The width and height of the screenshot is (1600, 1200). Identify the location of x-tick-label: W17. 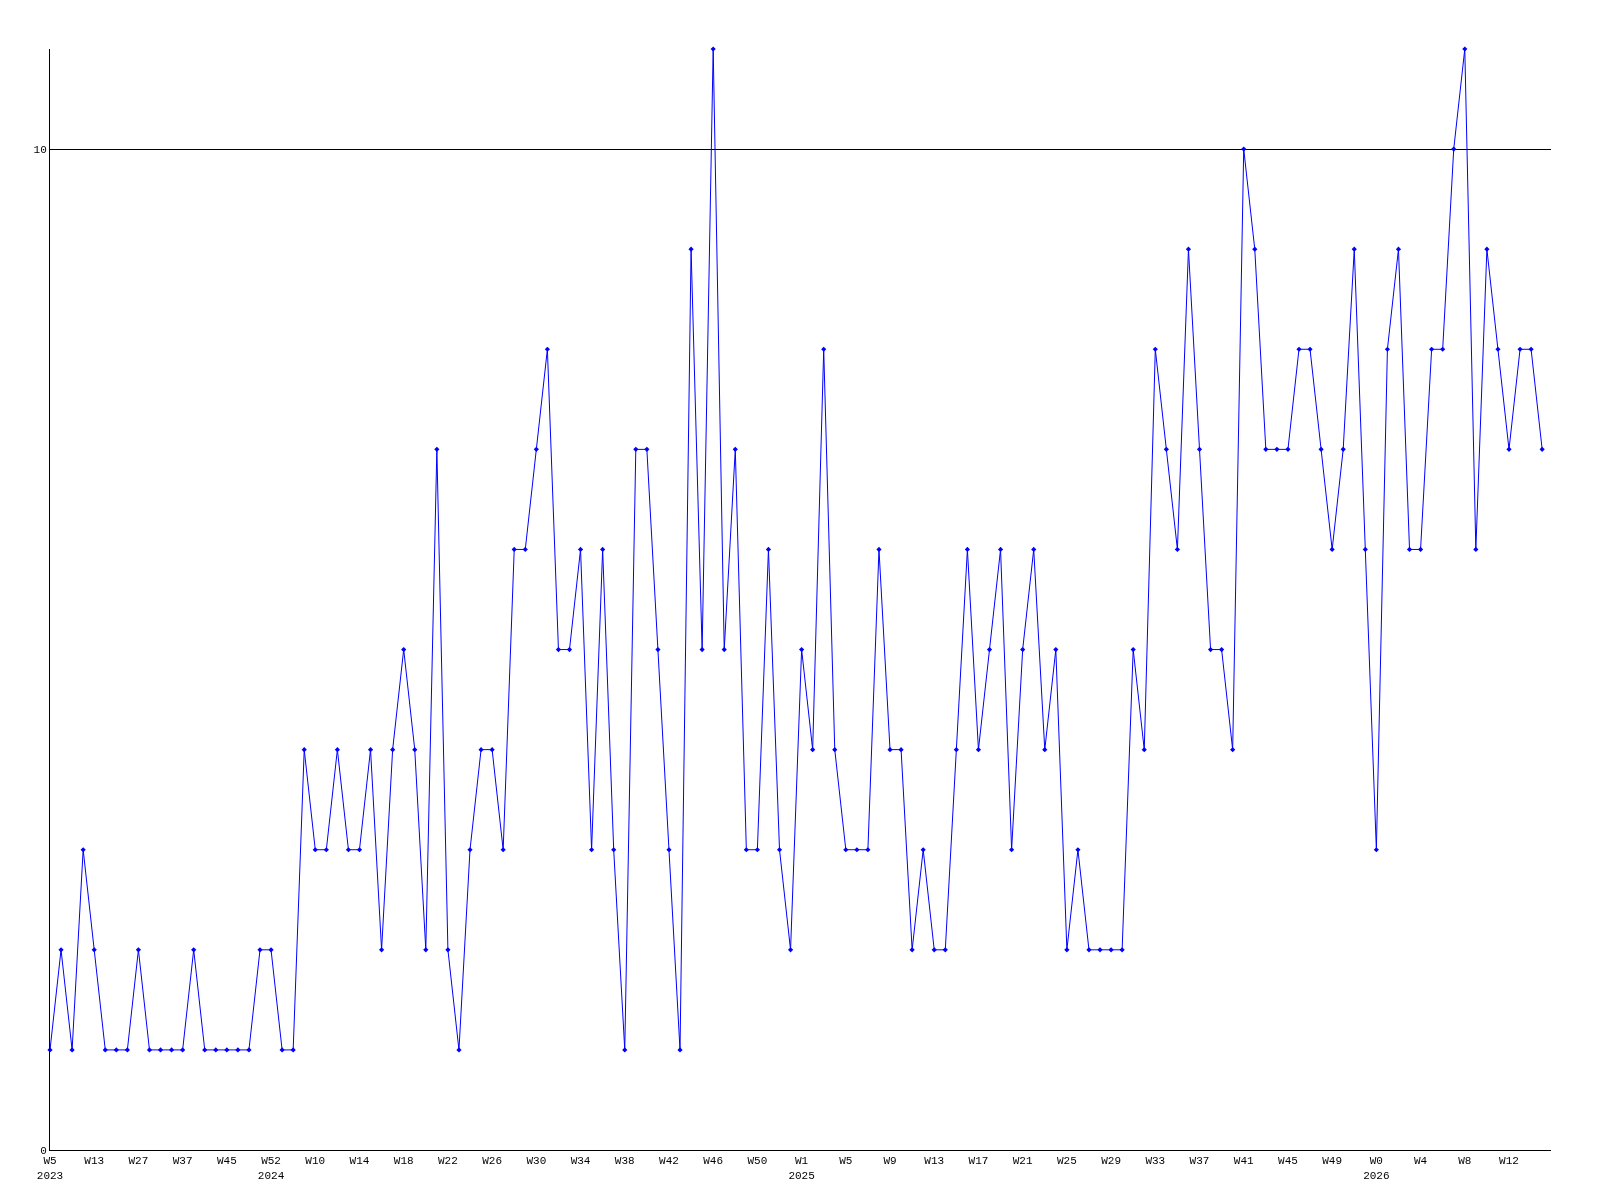
(978, 1161).